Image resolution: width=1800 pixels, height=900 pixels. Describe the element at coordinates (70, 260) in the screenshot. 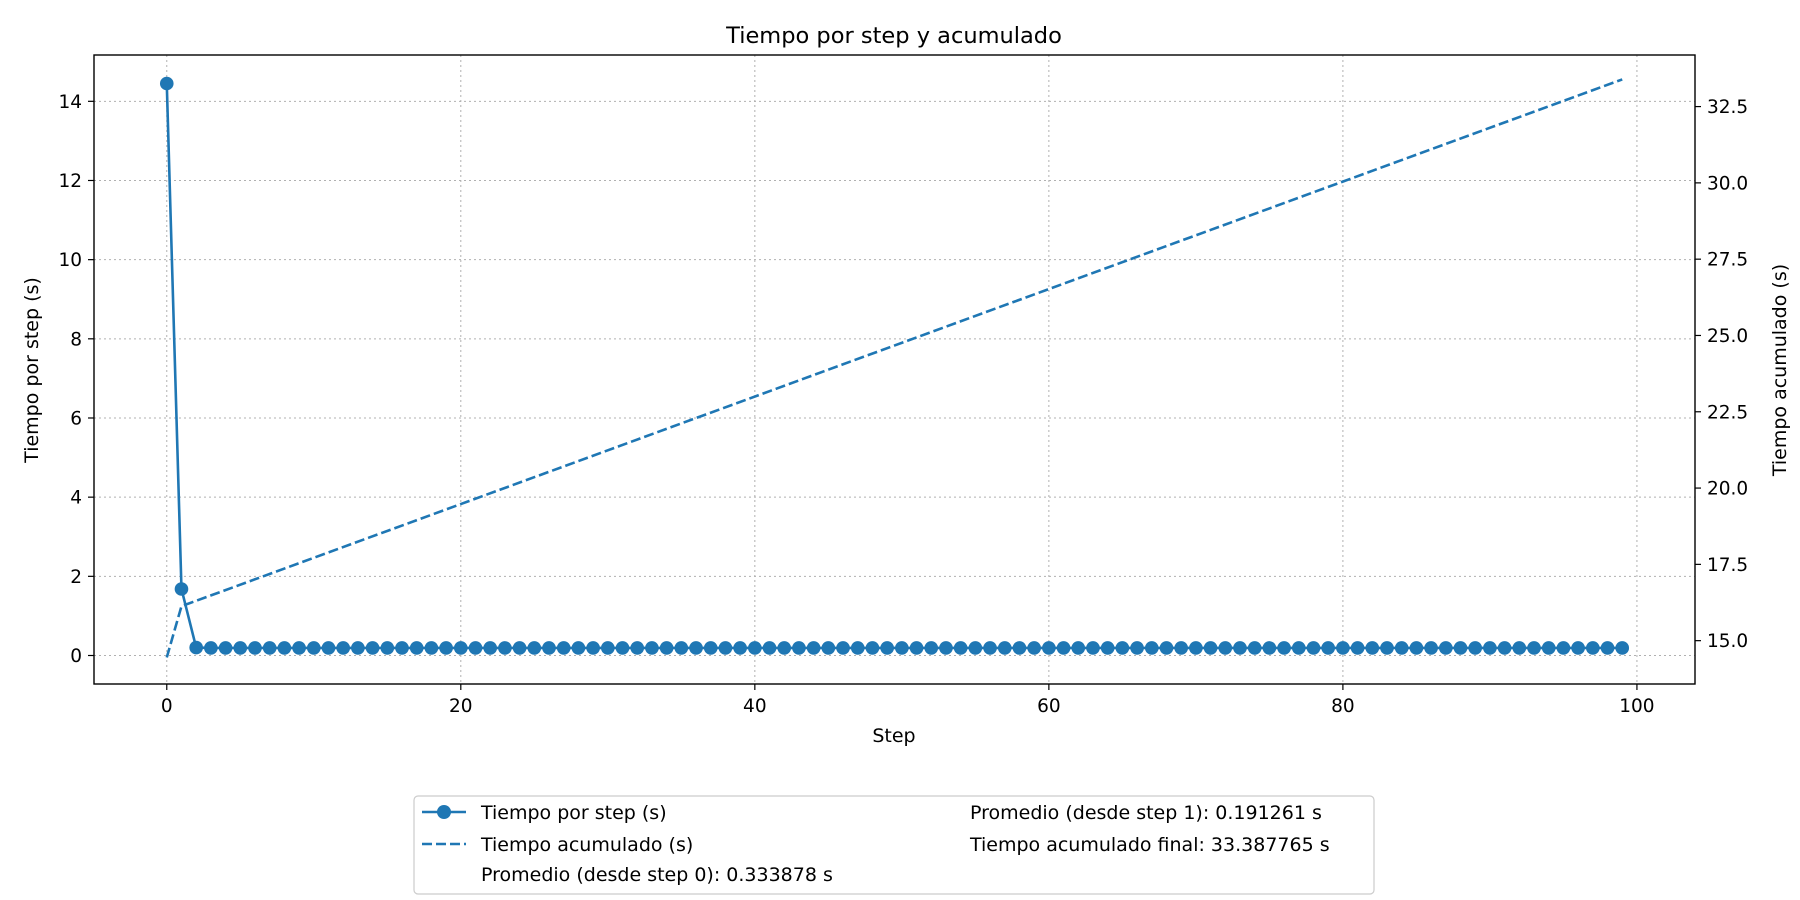

I see `y-left-tick-label: 10` at that location.